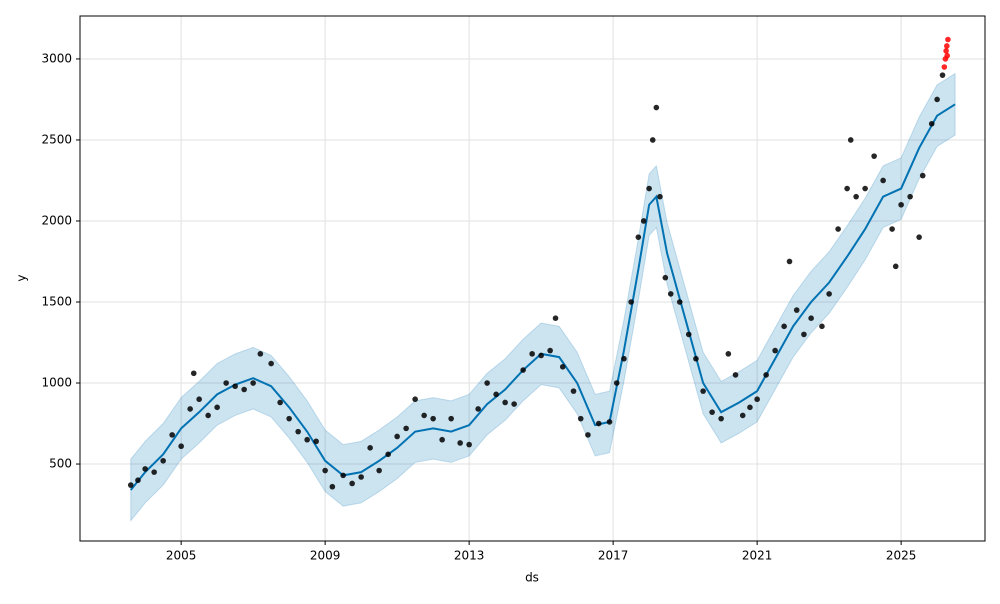 The height and width of the screenshot is (604, 1000). Describe the element at coordinates (60, 464) in the screenshot. I see `y-tick-label: 500` at that location.